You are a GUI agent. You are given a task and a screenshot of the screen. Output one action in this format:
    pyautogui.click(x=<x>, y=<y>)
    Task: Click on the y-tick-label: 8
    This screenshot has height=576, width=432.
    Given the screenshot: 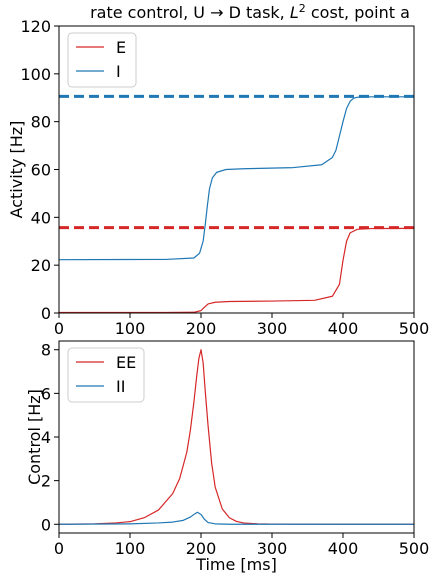 What is the action you would take?
    pyautogui.click(x=46, y=350)
    